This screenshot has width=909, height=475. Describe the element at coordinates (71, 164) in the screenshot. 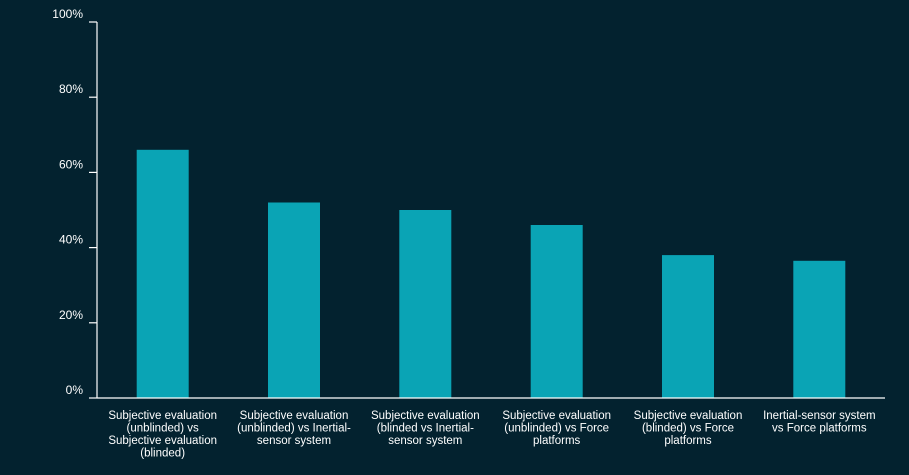

I see `y-tick-label-60: 60%` at that location.